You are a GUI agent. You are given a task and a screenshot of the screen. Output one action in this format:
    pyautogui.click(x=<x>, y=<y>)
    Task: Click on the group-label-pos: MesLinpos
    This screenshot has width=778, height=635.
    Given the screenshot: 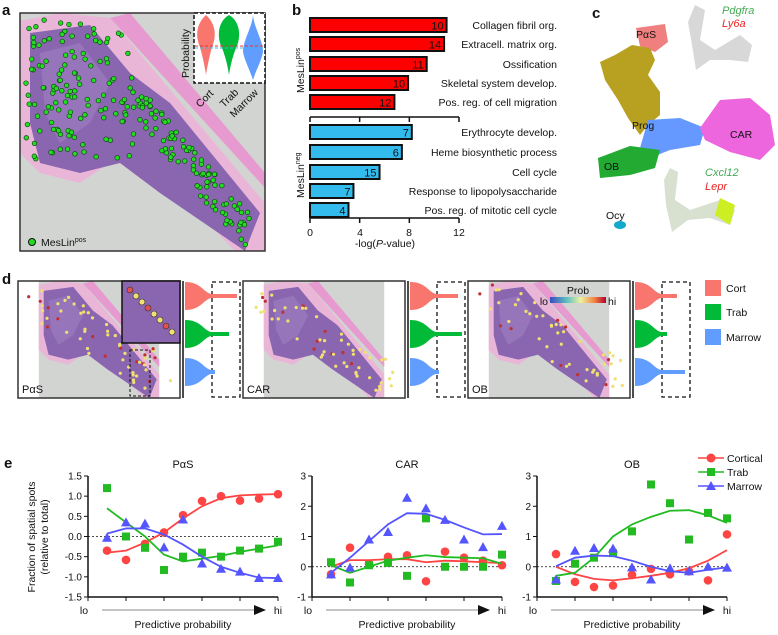 What is the action you would take?
    pyautogui.click(x=301, y=70)
    